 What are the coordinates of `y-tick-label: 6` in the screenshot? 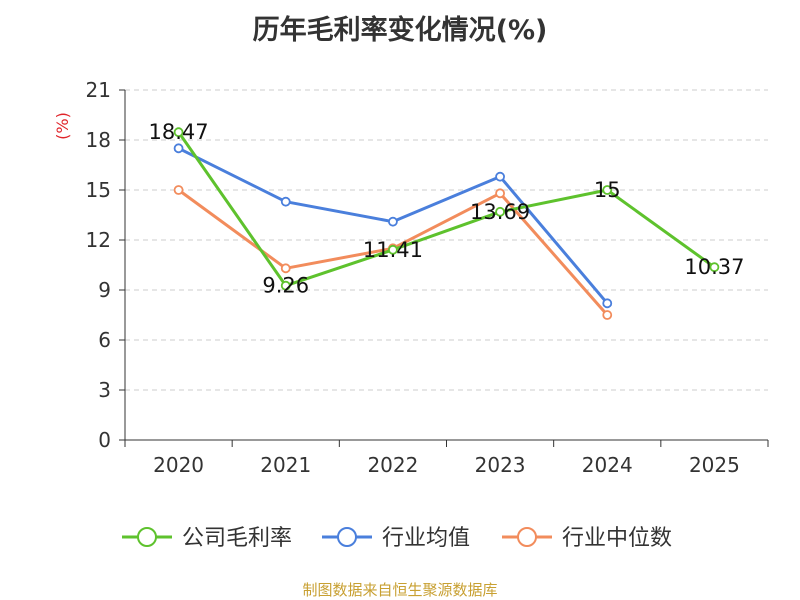 It's located at (104, 340).